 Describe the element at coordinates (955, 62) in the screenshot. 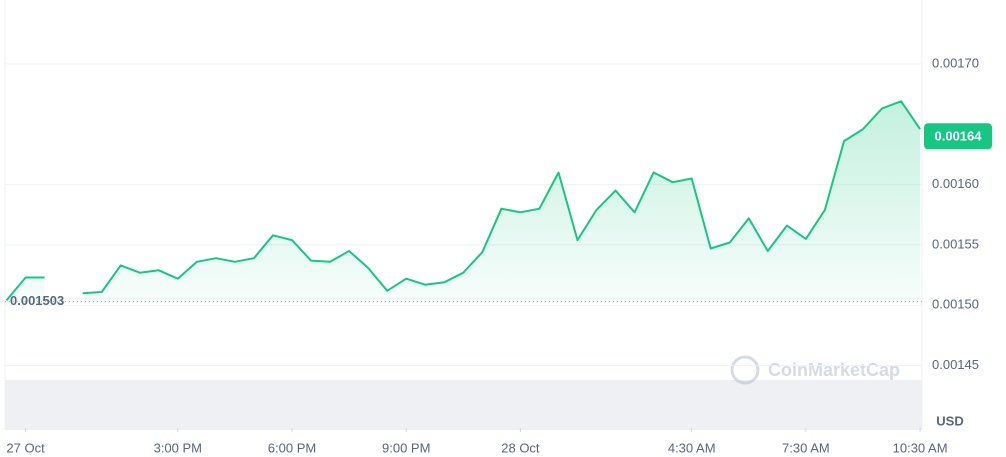

I see `y-tick-label: 0.00170` at that location.